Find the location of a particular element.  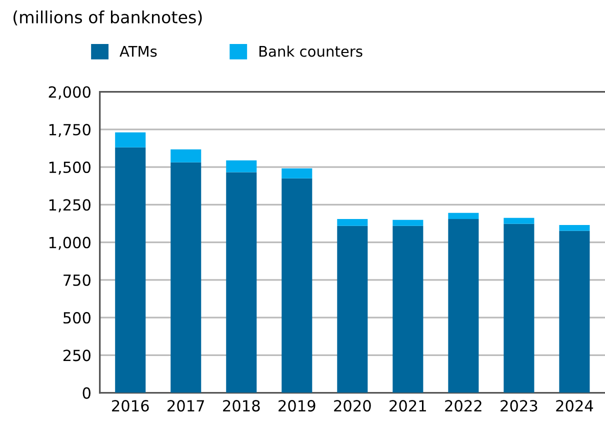

y-tick-label: 1,000 is located at coordinates (69, 243).